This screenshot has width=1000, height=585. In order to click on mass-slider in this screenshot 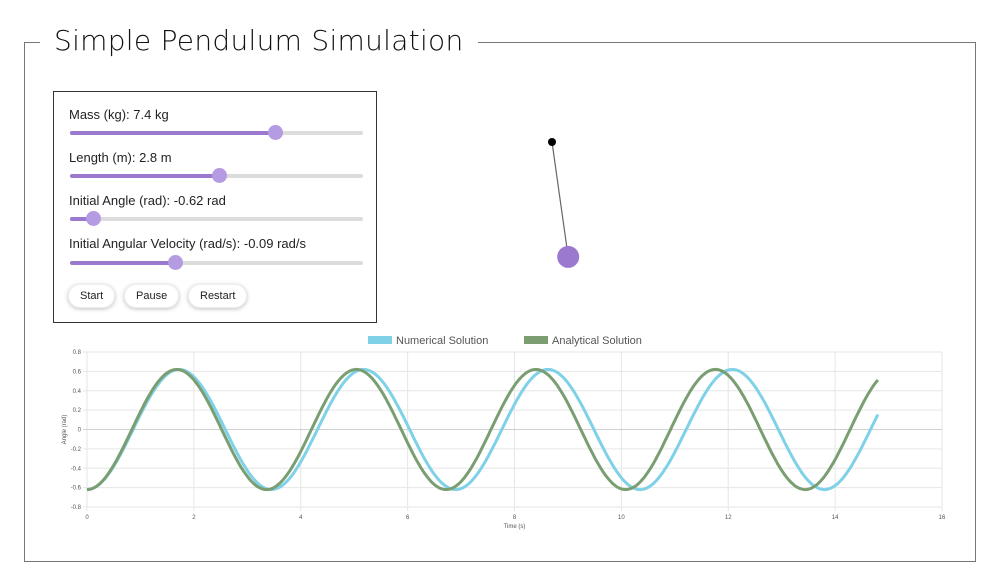, I will do `click(216, 132)`.